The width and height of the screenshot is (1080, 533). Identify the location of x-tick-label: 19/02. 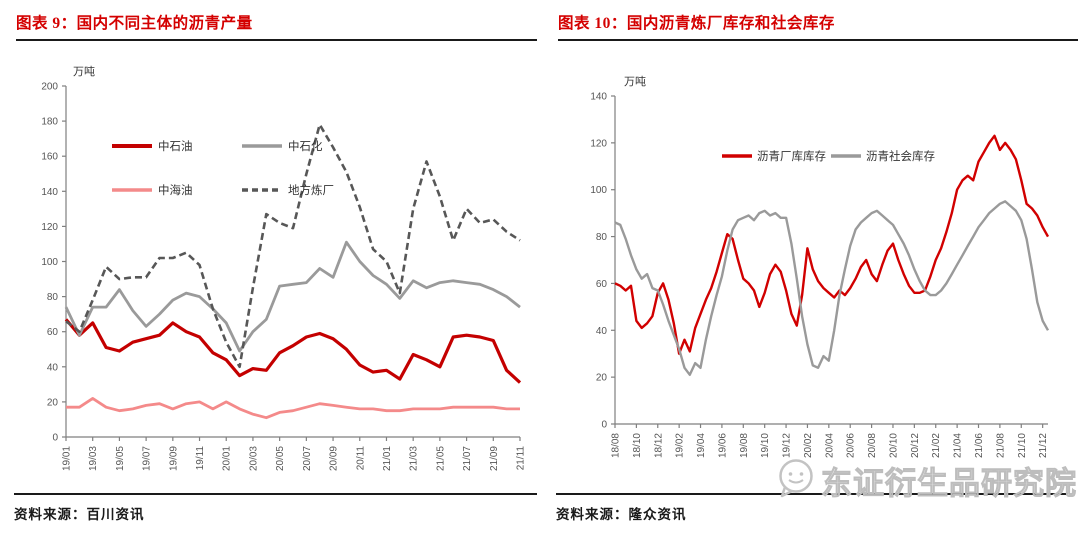
(680, 445).